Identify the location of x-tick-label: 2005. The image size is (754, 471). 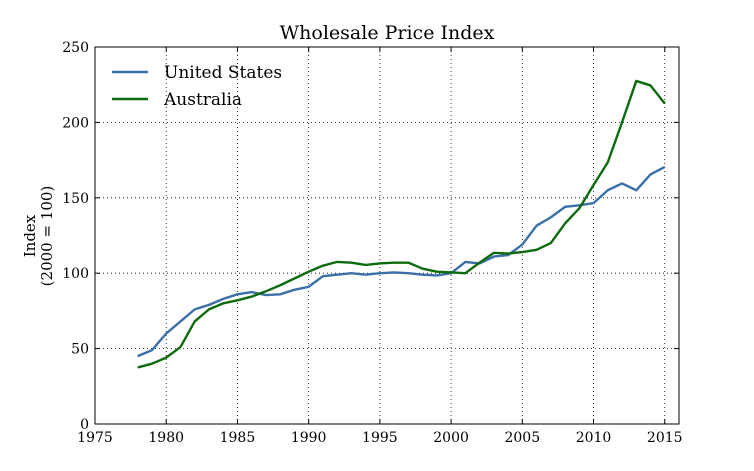
(522, 438).